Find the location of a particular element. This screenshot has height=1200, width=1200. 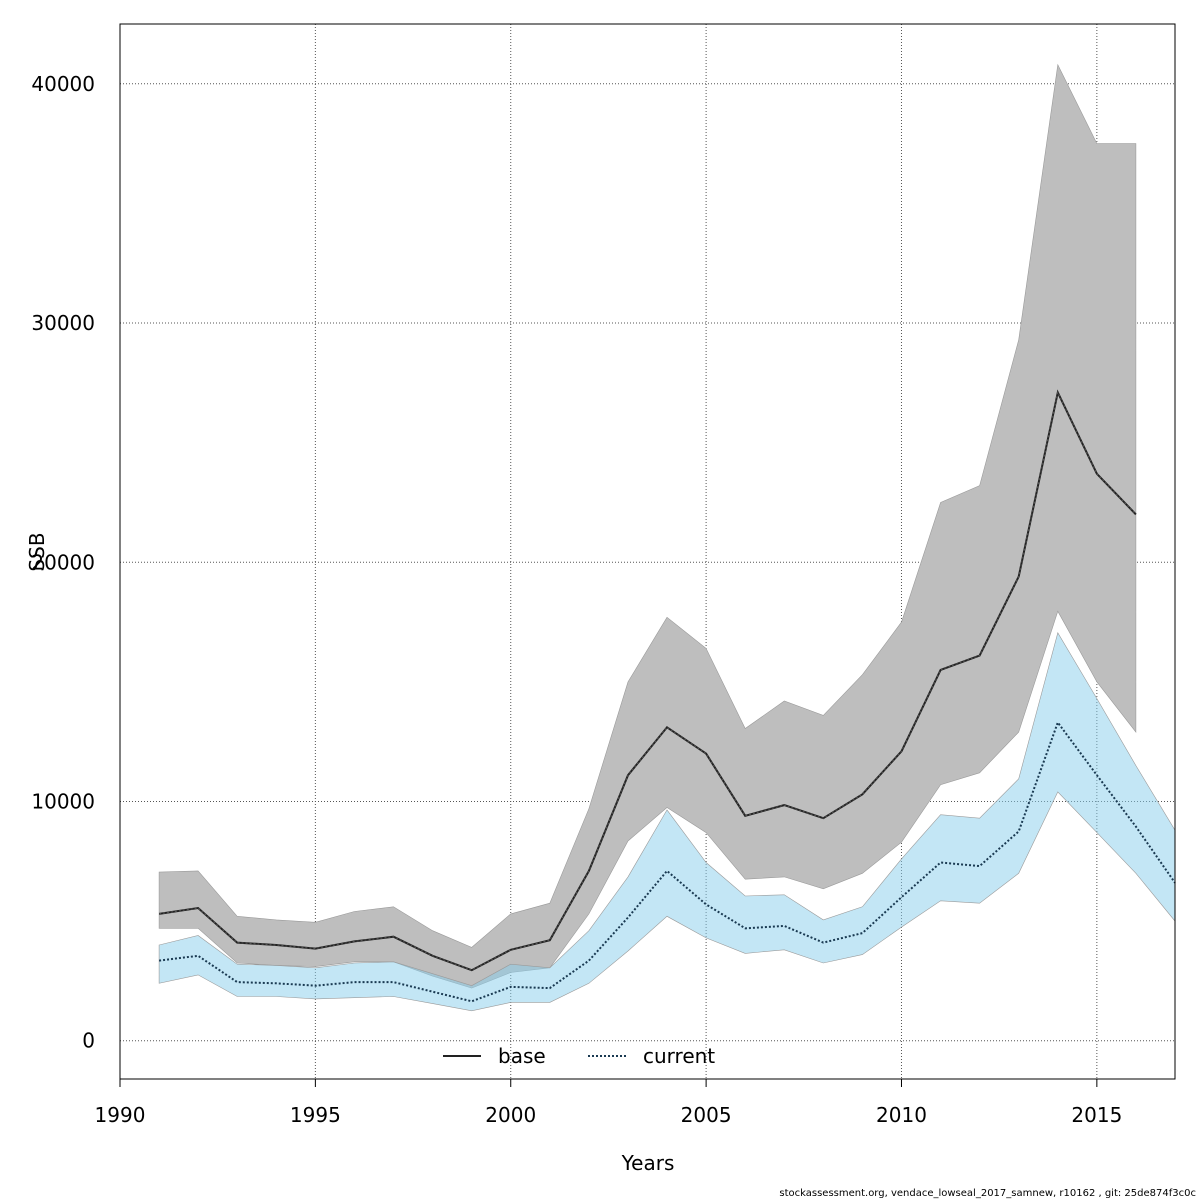

legend-label-current: current is located at coordinates (679, 1056).